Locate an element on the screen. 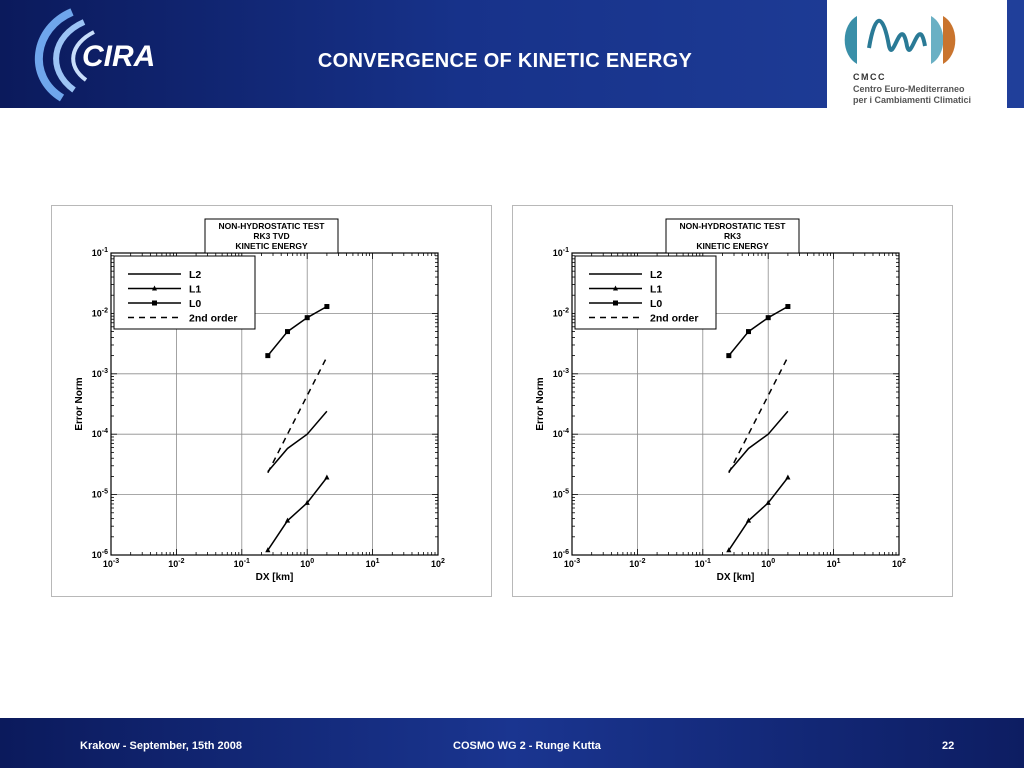  cira-logo: CIRA is located at coordinates (94, 55).